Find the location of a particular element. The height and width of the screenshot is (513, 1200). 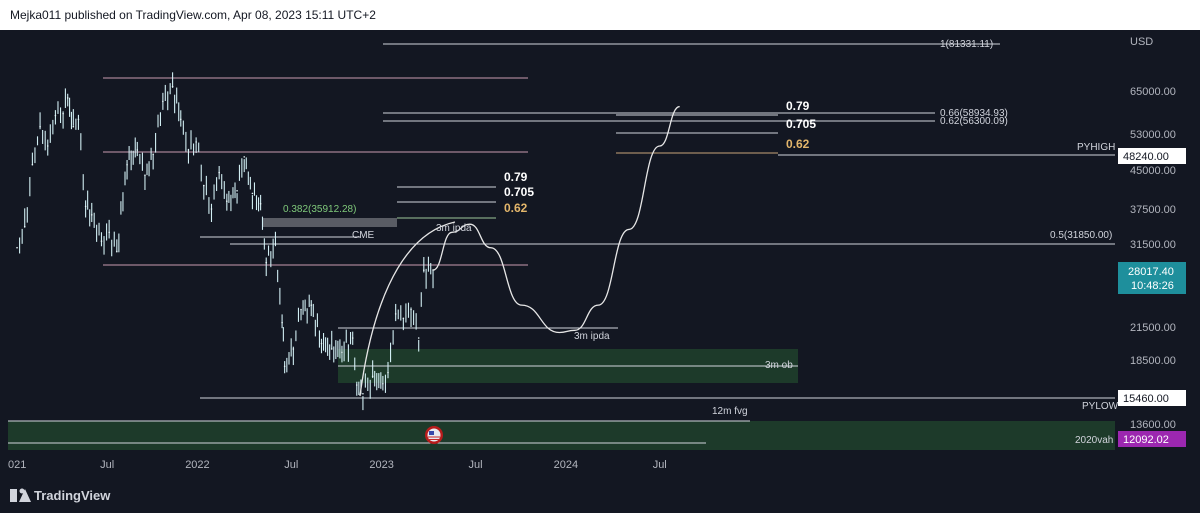

fib-062-left-label: 0.62 is located at coordinates (516, 208).